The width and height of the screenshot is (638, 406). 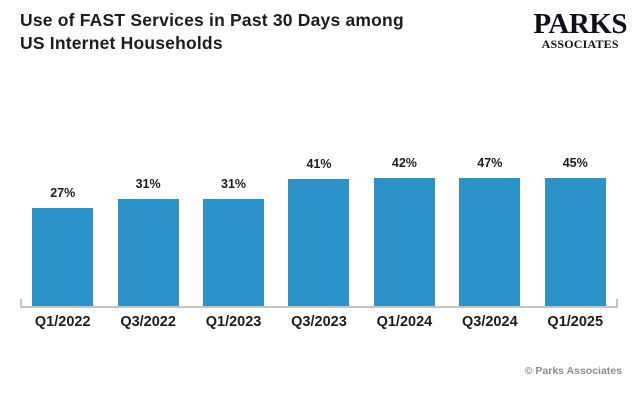 I want to click on bar-slot: 45%, so click(x=575, y=231).